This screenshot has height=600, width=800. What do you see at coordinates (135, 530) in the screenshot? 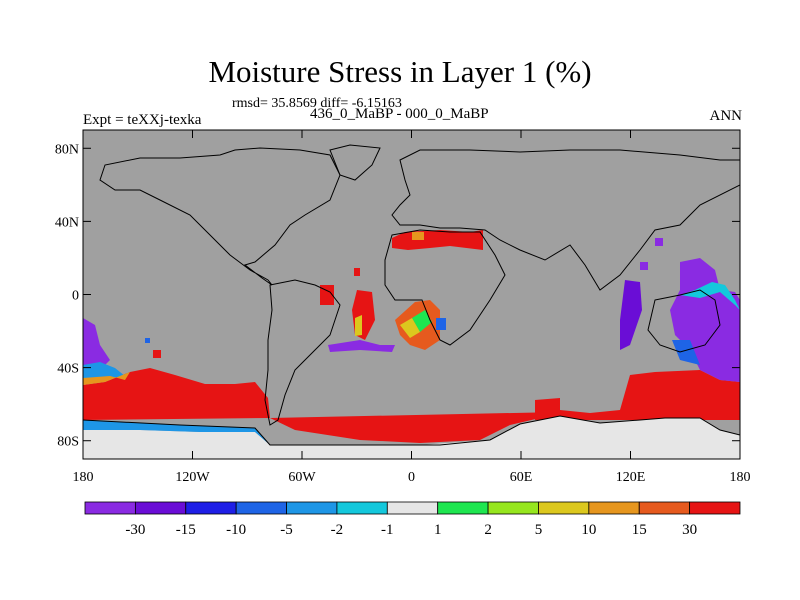
I see `colorbar-label: -30` at bounding box center [135, 530].